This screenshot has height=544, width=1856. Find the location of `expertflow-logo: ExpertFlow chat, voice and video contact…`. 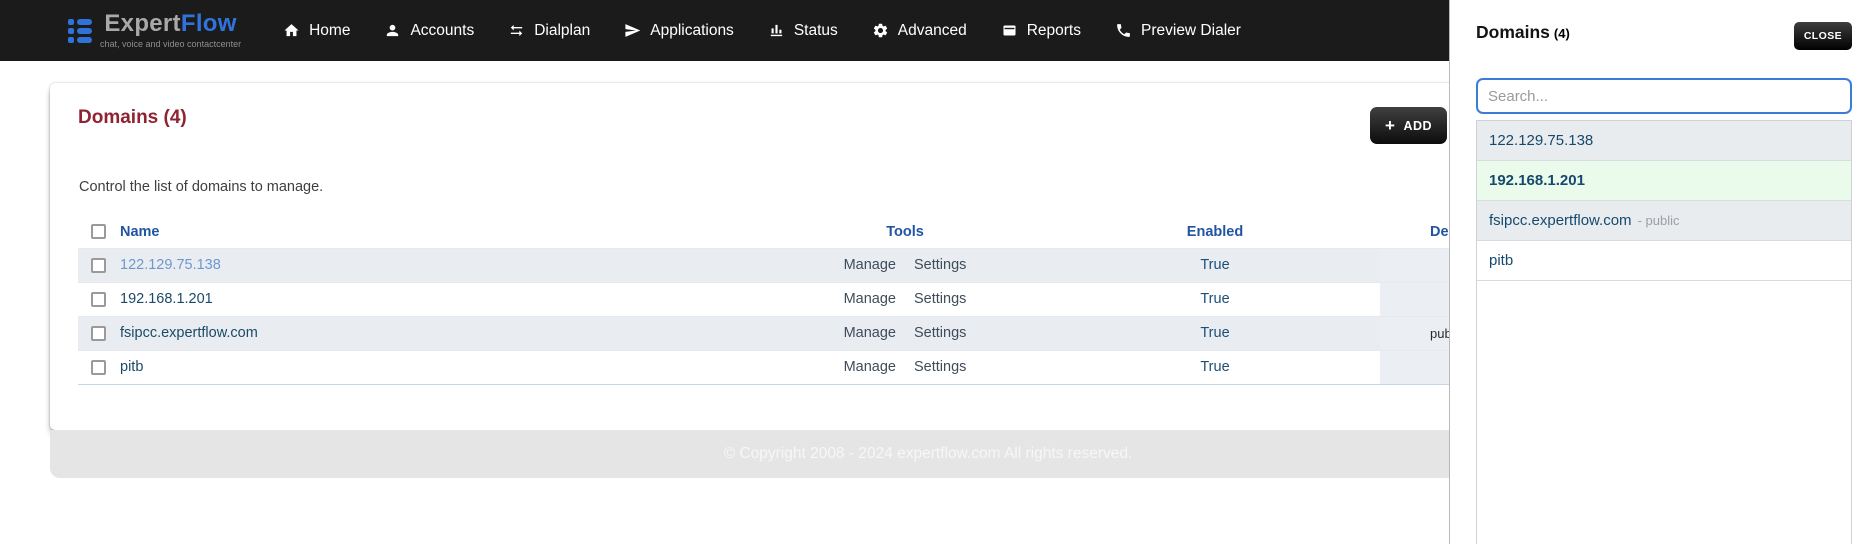

expertflow-logo: ExpertFlow chat, voice and video contact… is located at coordinates (154, 30).